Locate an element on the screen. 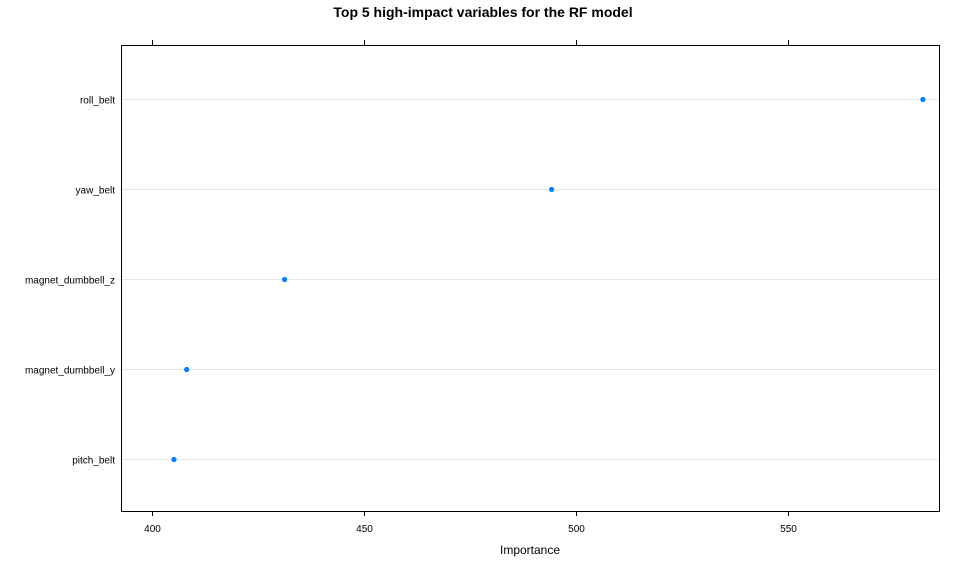 The height and width of the screenshot is (566, 964). y-tick-label: pitch_belt is located at coordinates (93, 461).